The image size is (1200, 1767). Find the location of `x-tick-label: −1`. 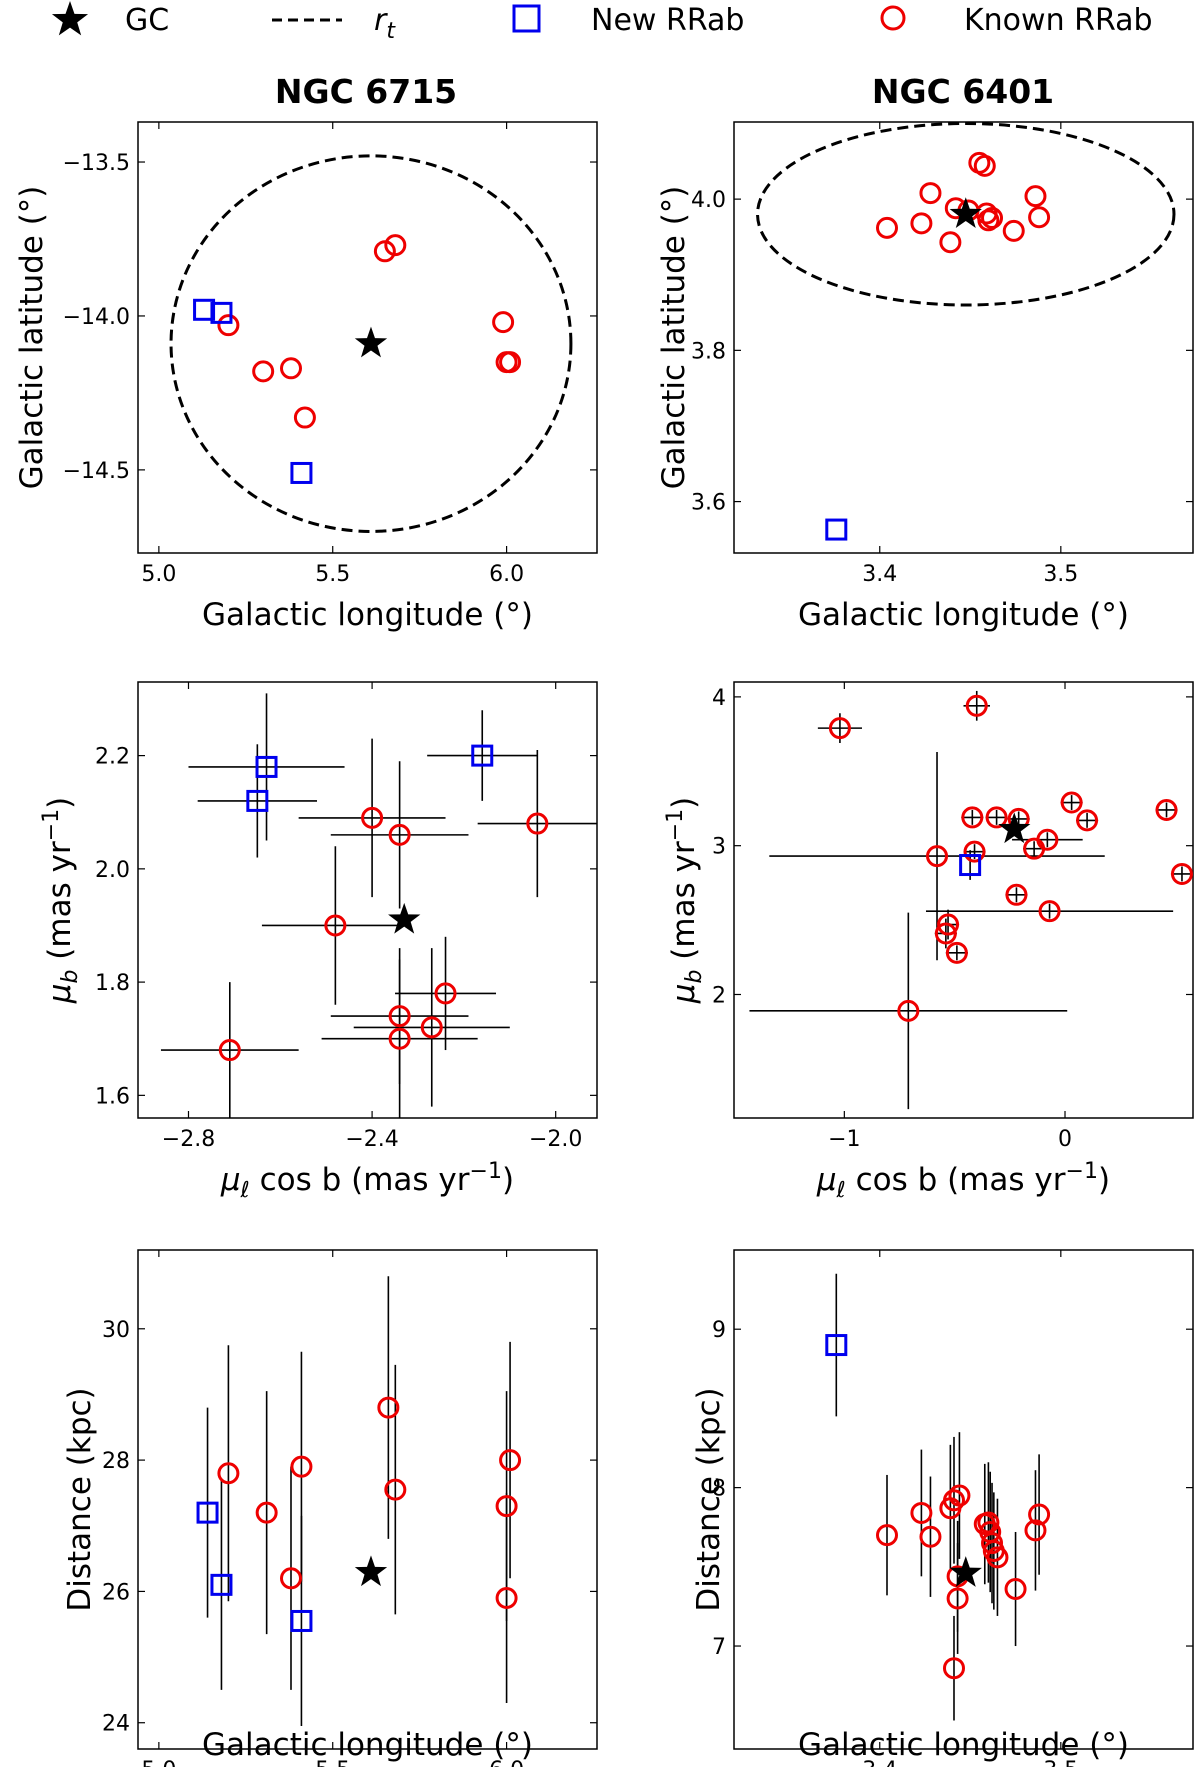

x-tick-label: −1 is located at coordinates (844, 1139).